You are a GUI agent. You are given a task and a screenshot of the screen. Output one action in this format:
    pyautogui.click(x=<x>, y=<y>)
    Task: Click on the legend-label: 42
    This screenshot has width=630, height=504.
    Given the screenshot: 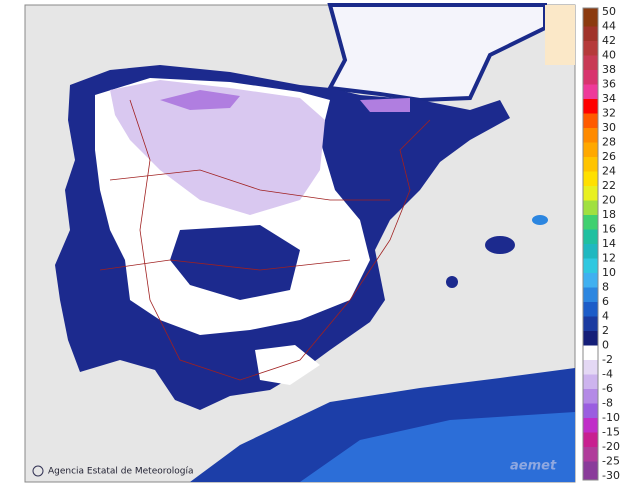 What is the action you would take?
    pyautogui.click(x=609, y=40)
    